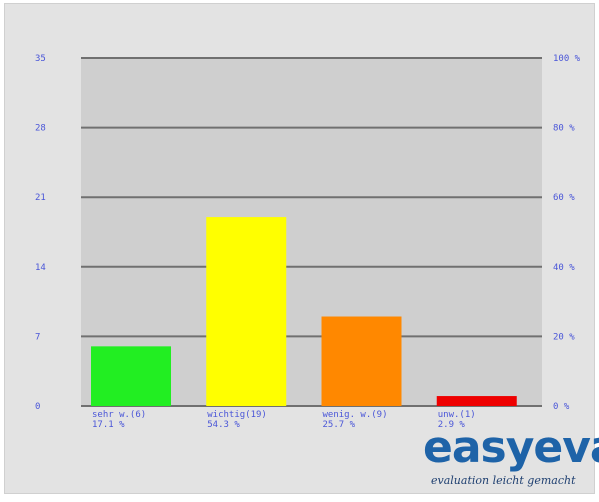 The height and width of the screenshot is (502, 599). What do you see at coordinates (564, 268) in the screenshot?
I see `y-right-tick-label: 40 %` at bounding box center [564, 268].